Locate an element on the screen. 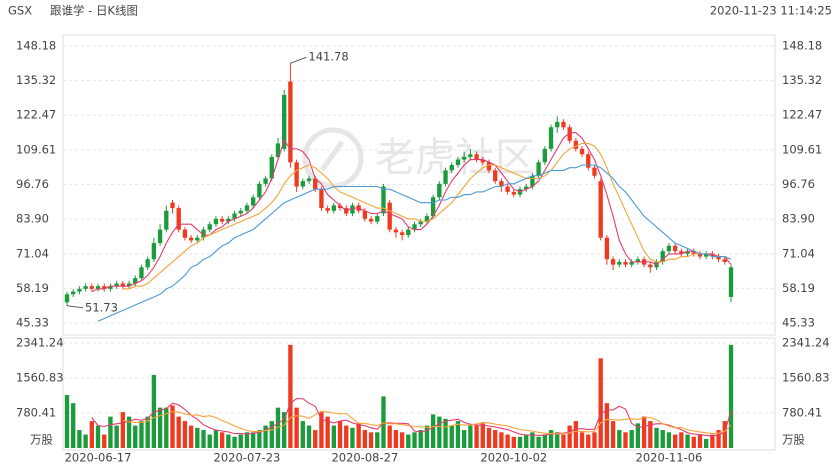 The height and width of the screenshot is (470, 840). y-tick-label: 2341.24 is located at coordinates (40, 343).